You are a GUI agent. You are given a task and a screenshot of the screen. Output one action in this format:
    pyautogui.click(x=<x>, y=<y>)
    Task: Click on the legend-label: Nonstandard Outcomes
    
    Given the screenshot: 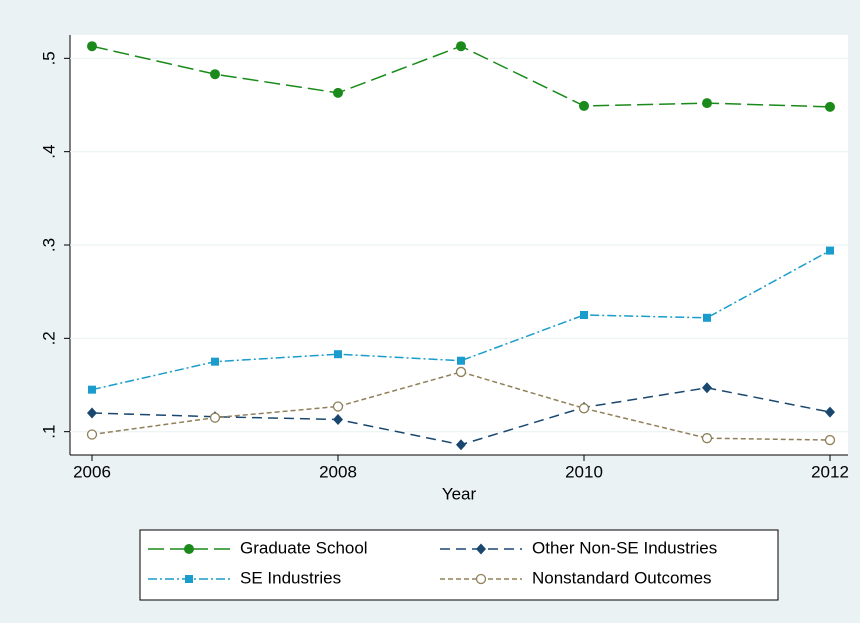 What is the action you would take?
    pyautogui.click(x=622, y=577)
    